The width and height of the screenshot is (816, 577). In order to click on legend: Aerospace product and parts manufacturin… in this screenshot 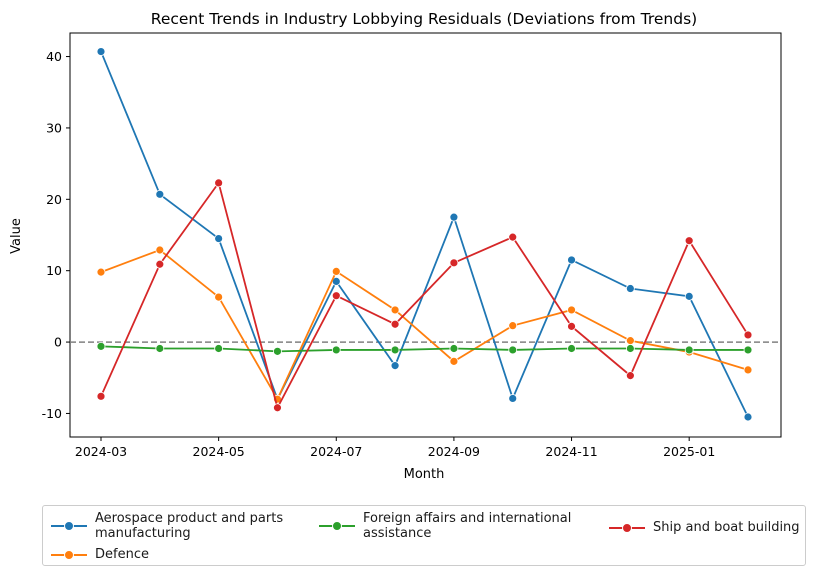, I will do `click(424, 535)`.